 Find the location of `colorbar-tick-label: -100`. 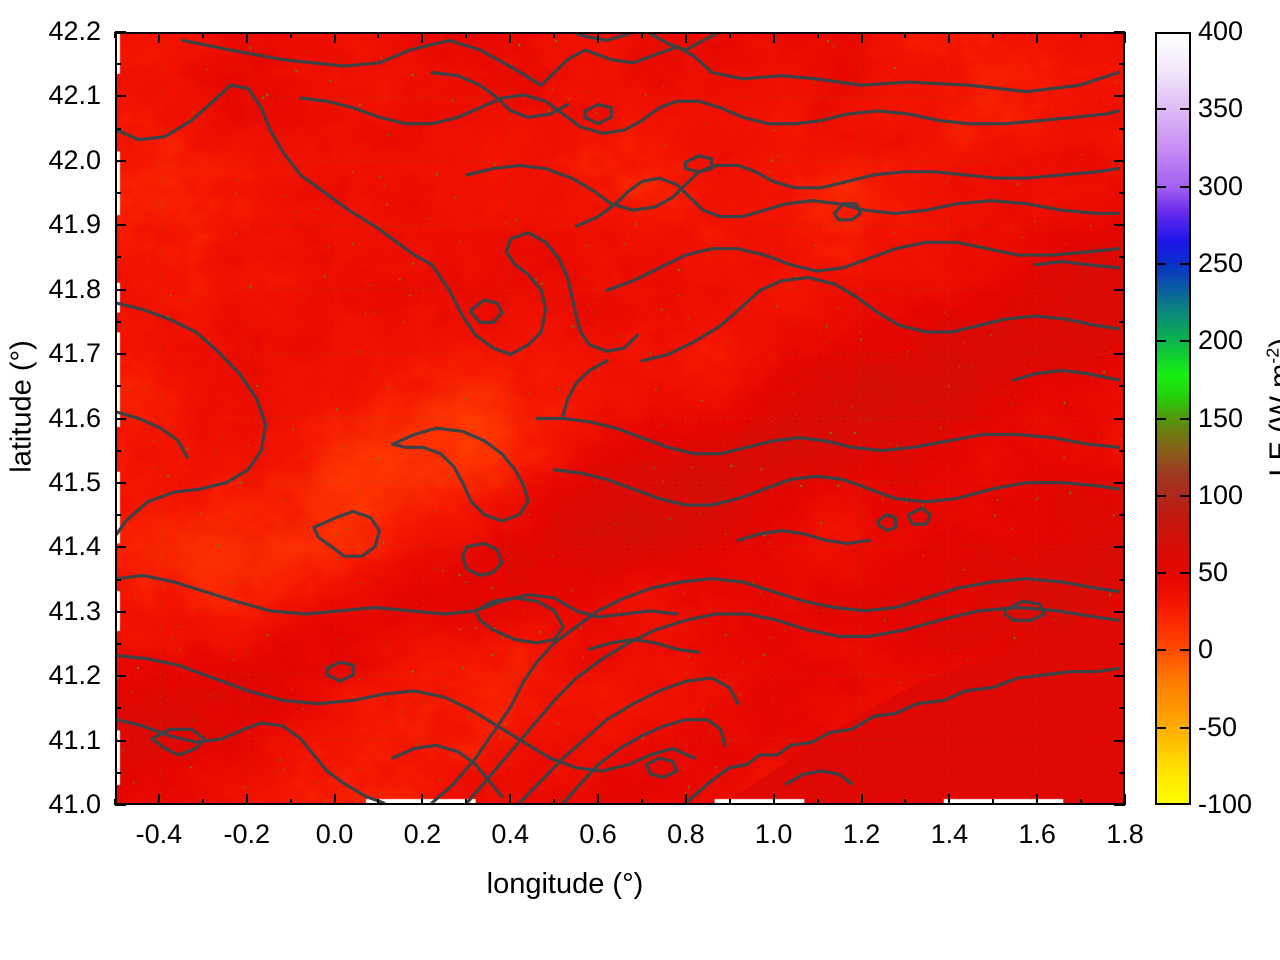

colorbar-tick-label: -100 is located at coordinates (1225, 804).